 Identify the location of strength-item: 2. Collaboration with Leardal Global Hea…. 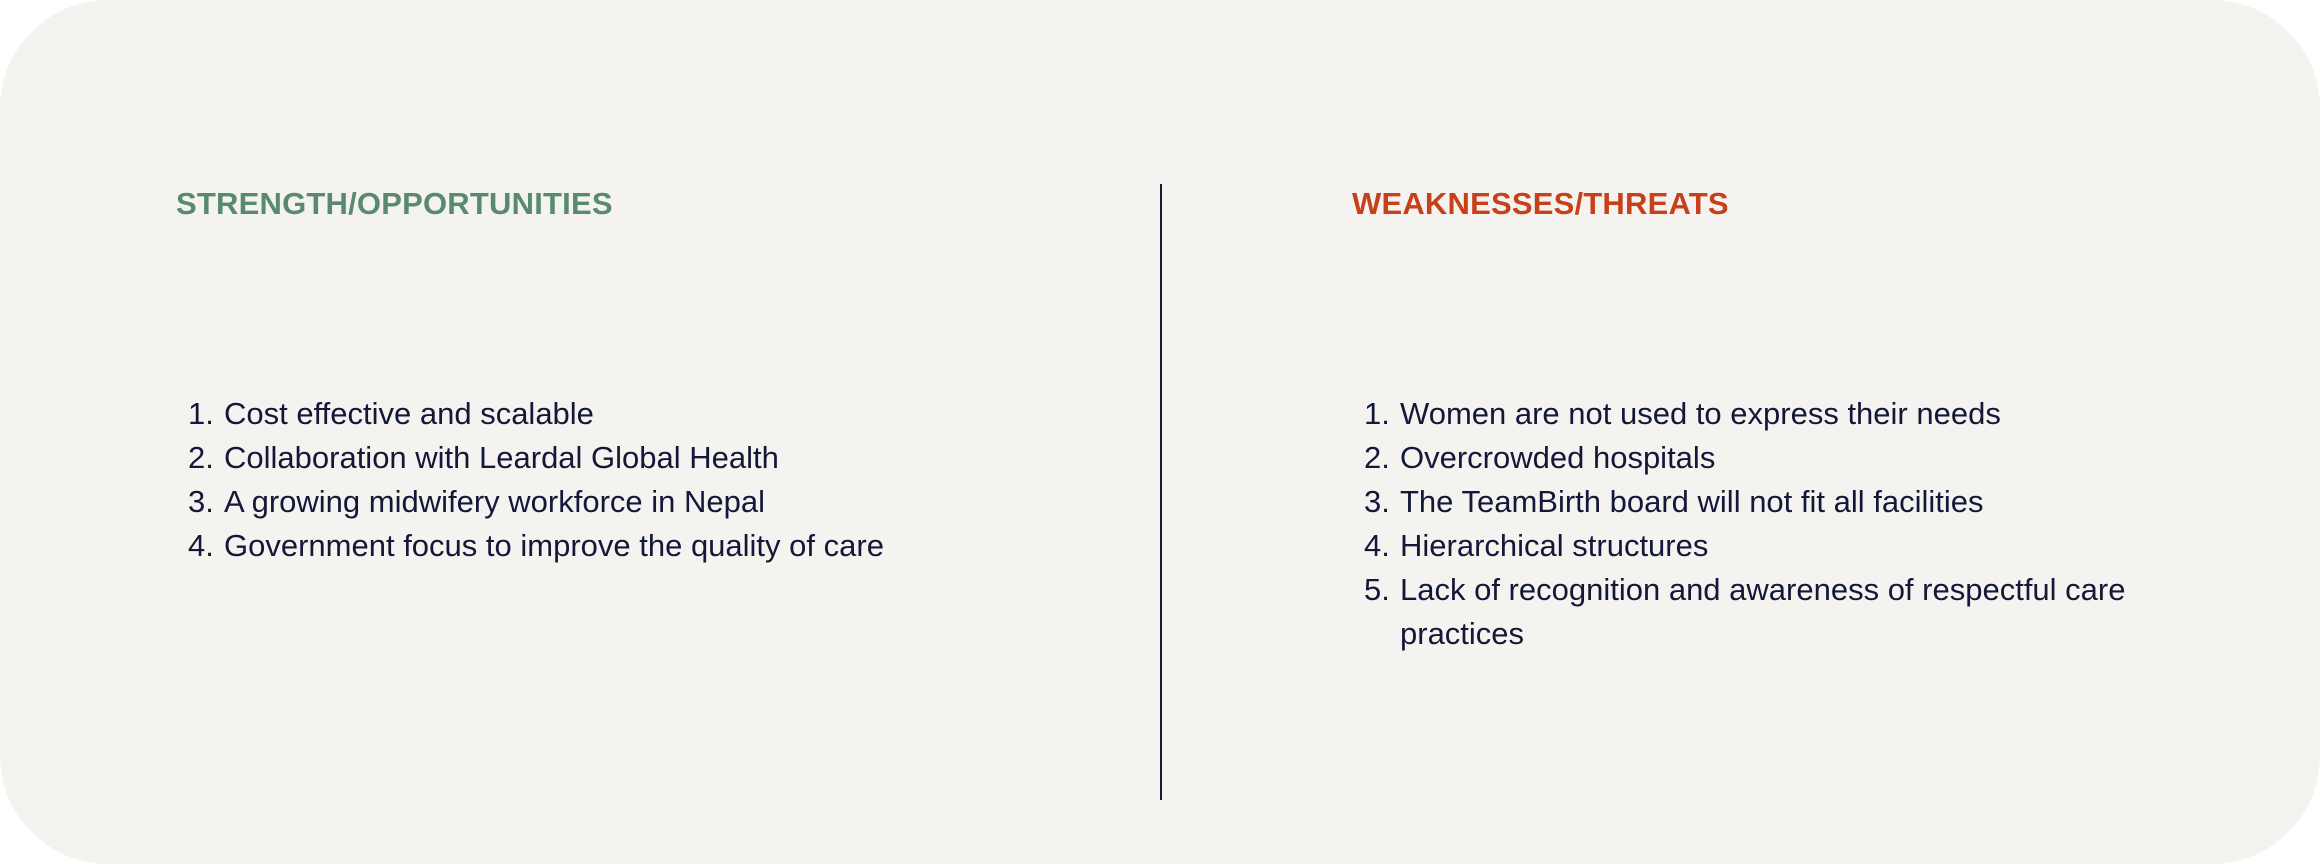
(530, 458).